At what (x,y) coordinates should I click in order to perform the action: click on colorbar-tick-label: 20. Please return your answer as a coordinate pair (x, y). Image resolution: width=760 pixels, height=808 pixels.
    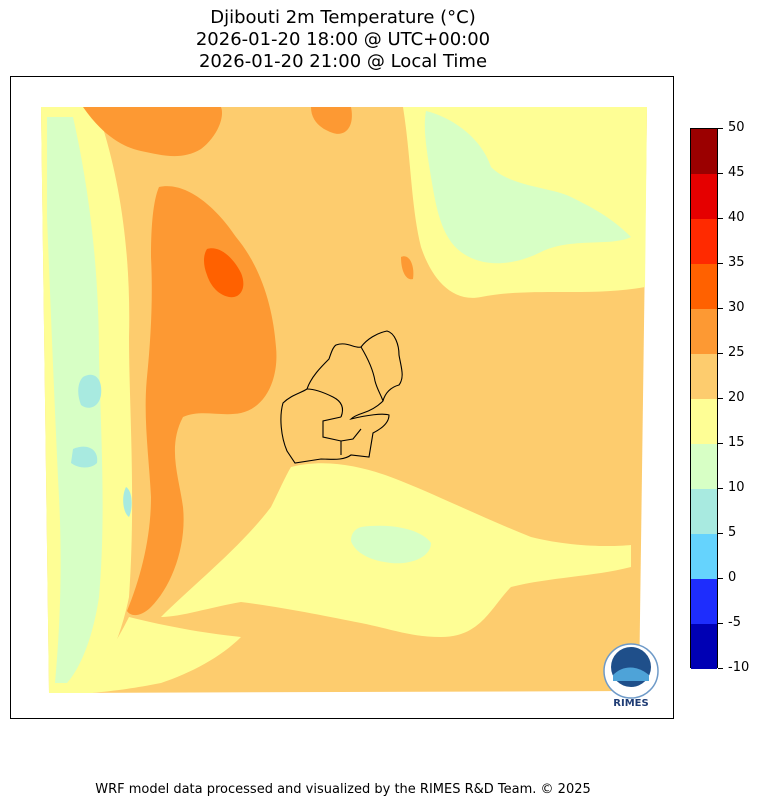
    Looking at the image, I should click on (736, 397).